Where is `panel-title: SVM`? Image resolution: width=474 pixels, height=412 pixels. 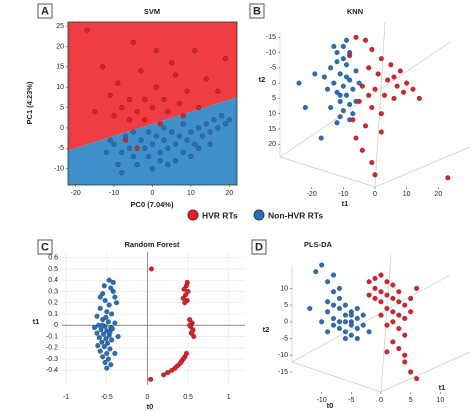
panel-title: SVM is located at coordinates (152, 11).